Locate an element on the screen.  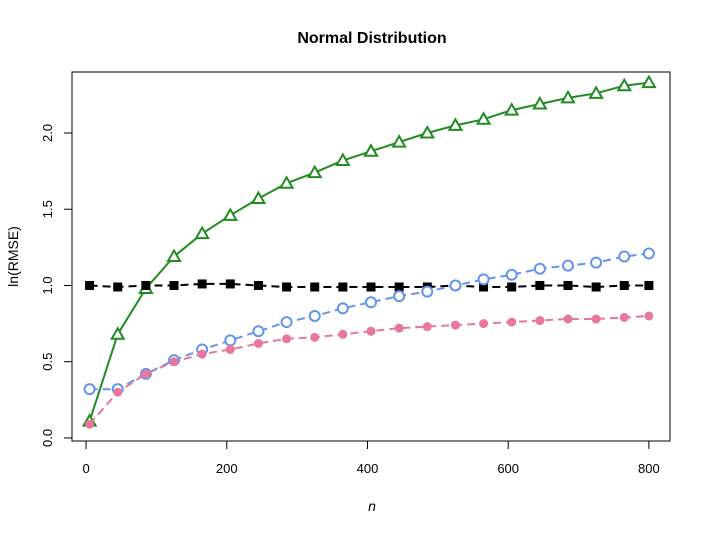
y-axis-label: ln(RMSE) is located at coordinates (13, 256).